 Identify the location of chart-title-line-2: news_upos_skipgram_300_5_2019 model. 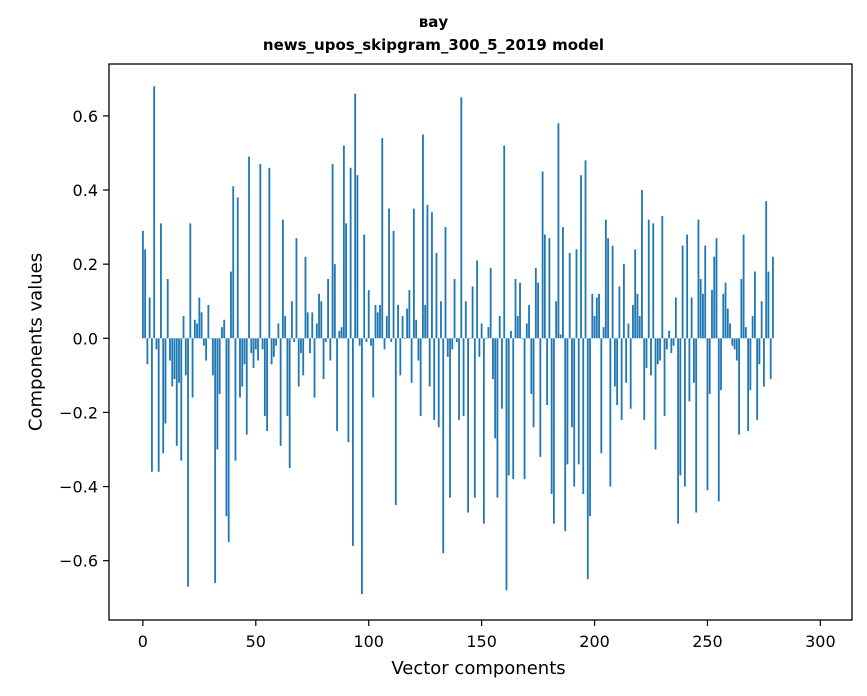
(433, 45).